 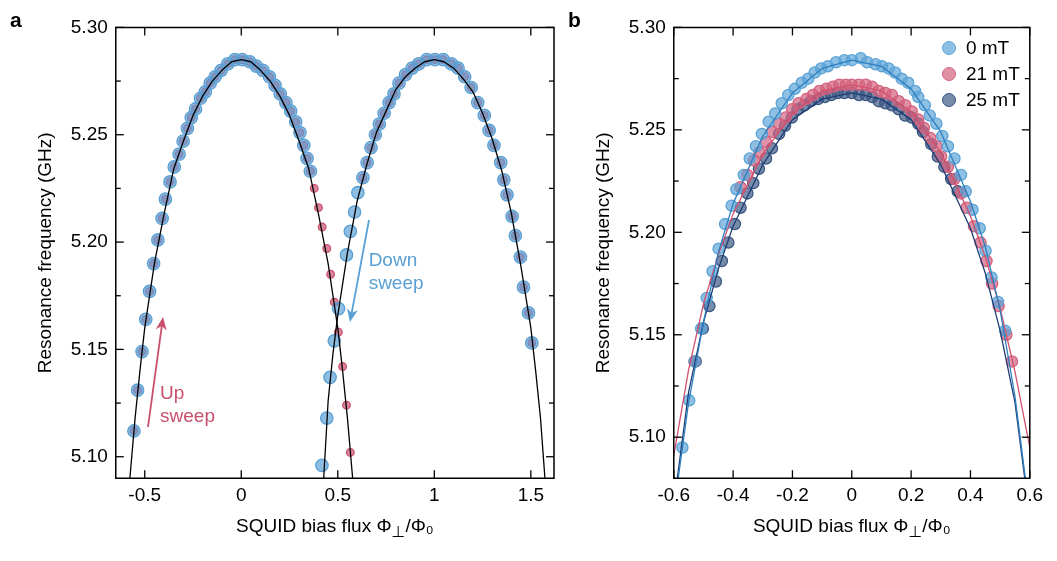 What do you see at coordinates (733, 494) in the screenshot?
I see `x-tick-label: -0.4` at bounding box center [733, 494].